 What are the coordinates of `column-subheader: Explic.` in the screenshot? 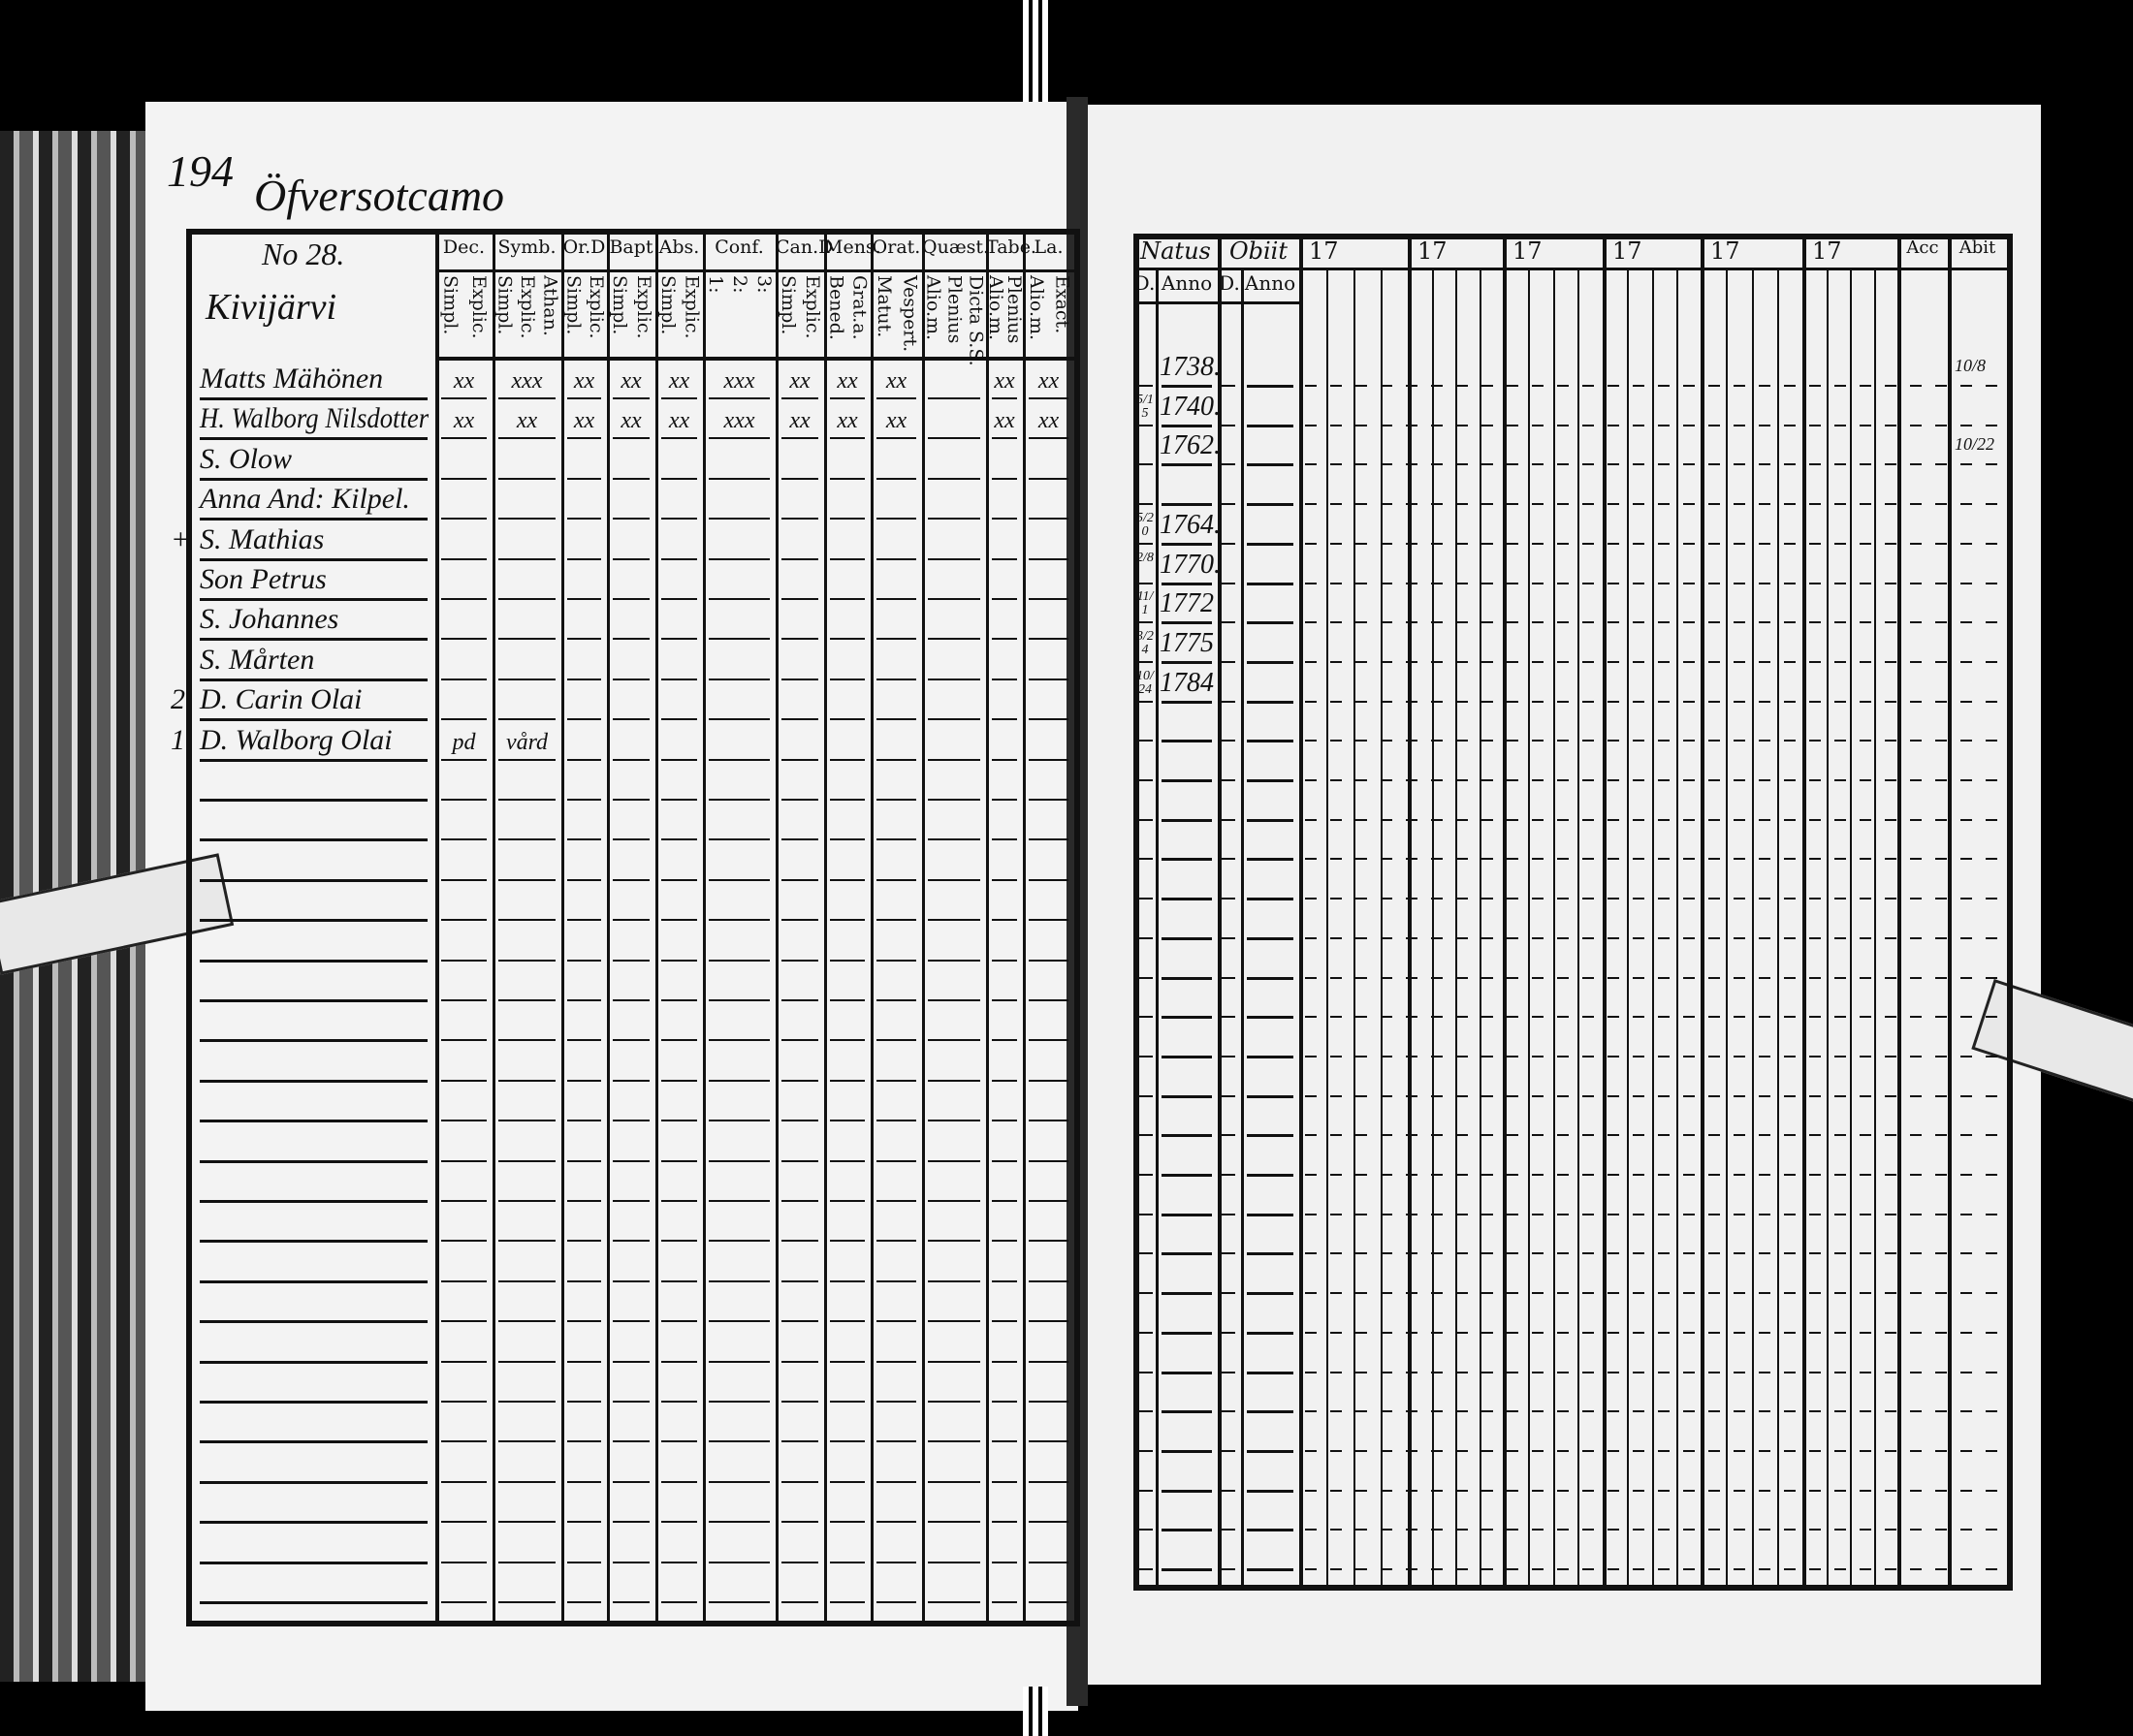 It's located at (692, 307).